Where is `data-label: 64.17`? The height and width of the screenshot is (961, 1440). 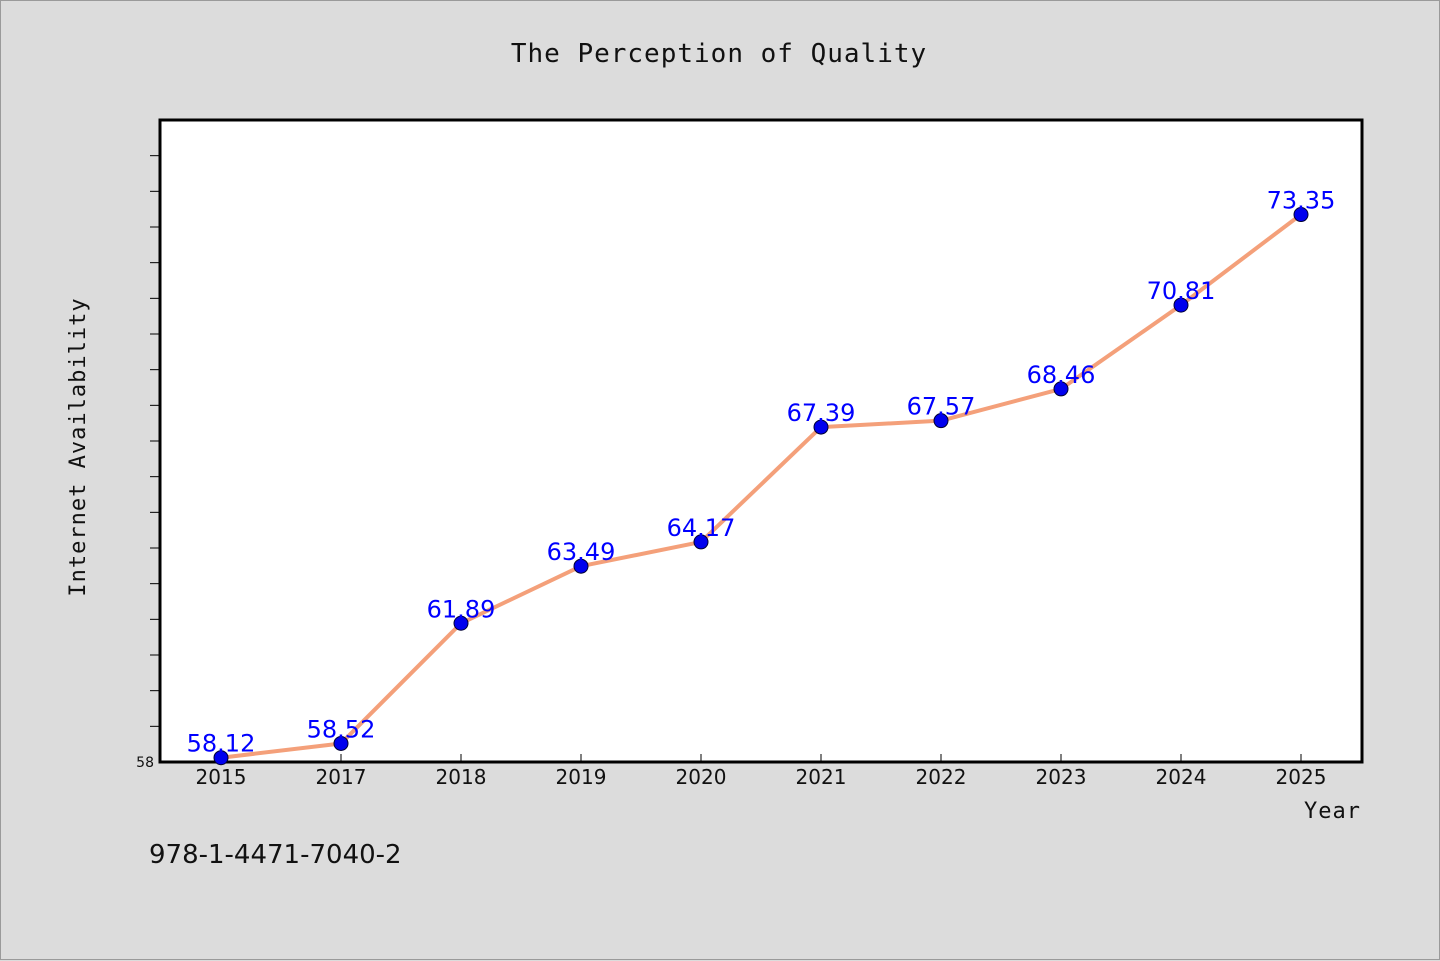 data-label: 64.17 is located at coordinates (701, 528).